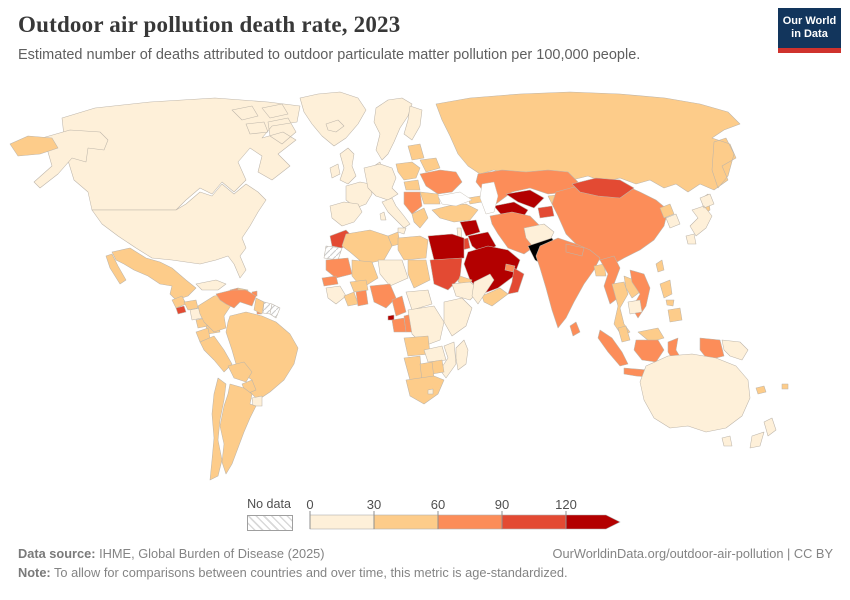  What do you see at coordinates (671, 301) in the screenshot?
I see `country-philippines` at bounding box center [671, 301].